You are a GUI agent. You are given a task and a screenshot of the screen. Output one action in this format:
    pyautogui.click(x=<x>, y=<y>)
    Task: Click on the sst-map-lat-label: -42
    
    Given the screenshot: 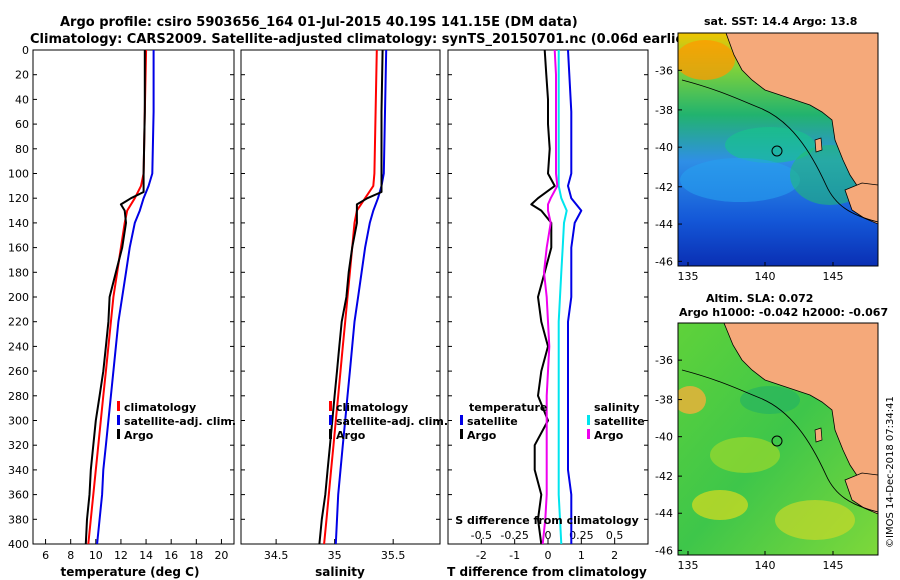 What is the action you would take?
    pyautogui.click(x=664, y=187)
    